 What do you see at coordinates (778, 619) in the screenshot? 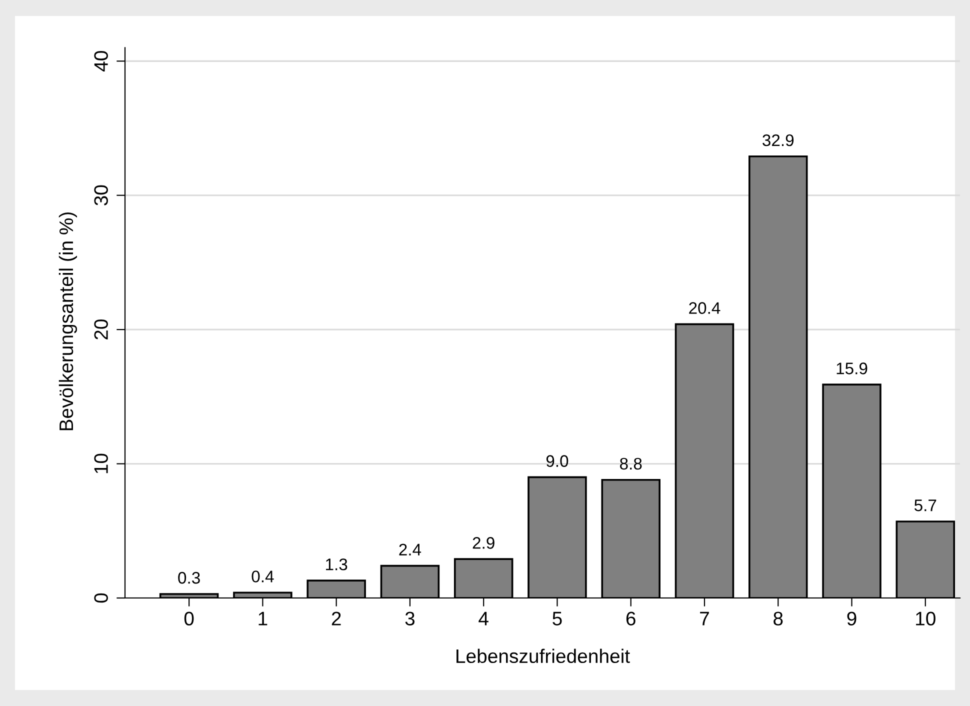
I see `x-tick-label: 8` at bounding box center [778, 619].